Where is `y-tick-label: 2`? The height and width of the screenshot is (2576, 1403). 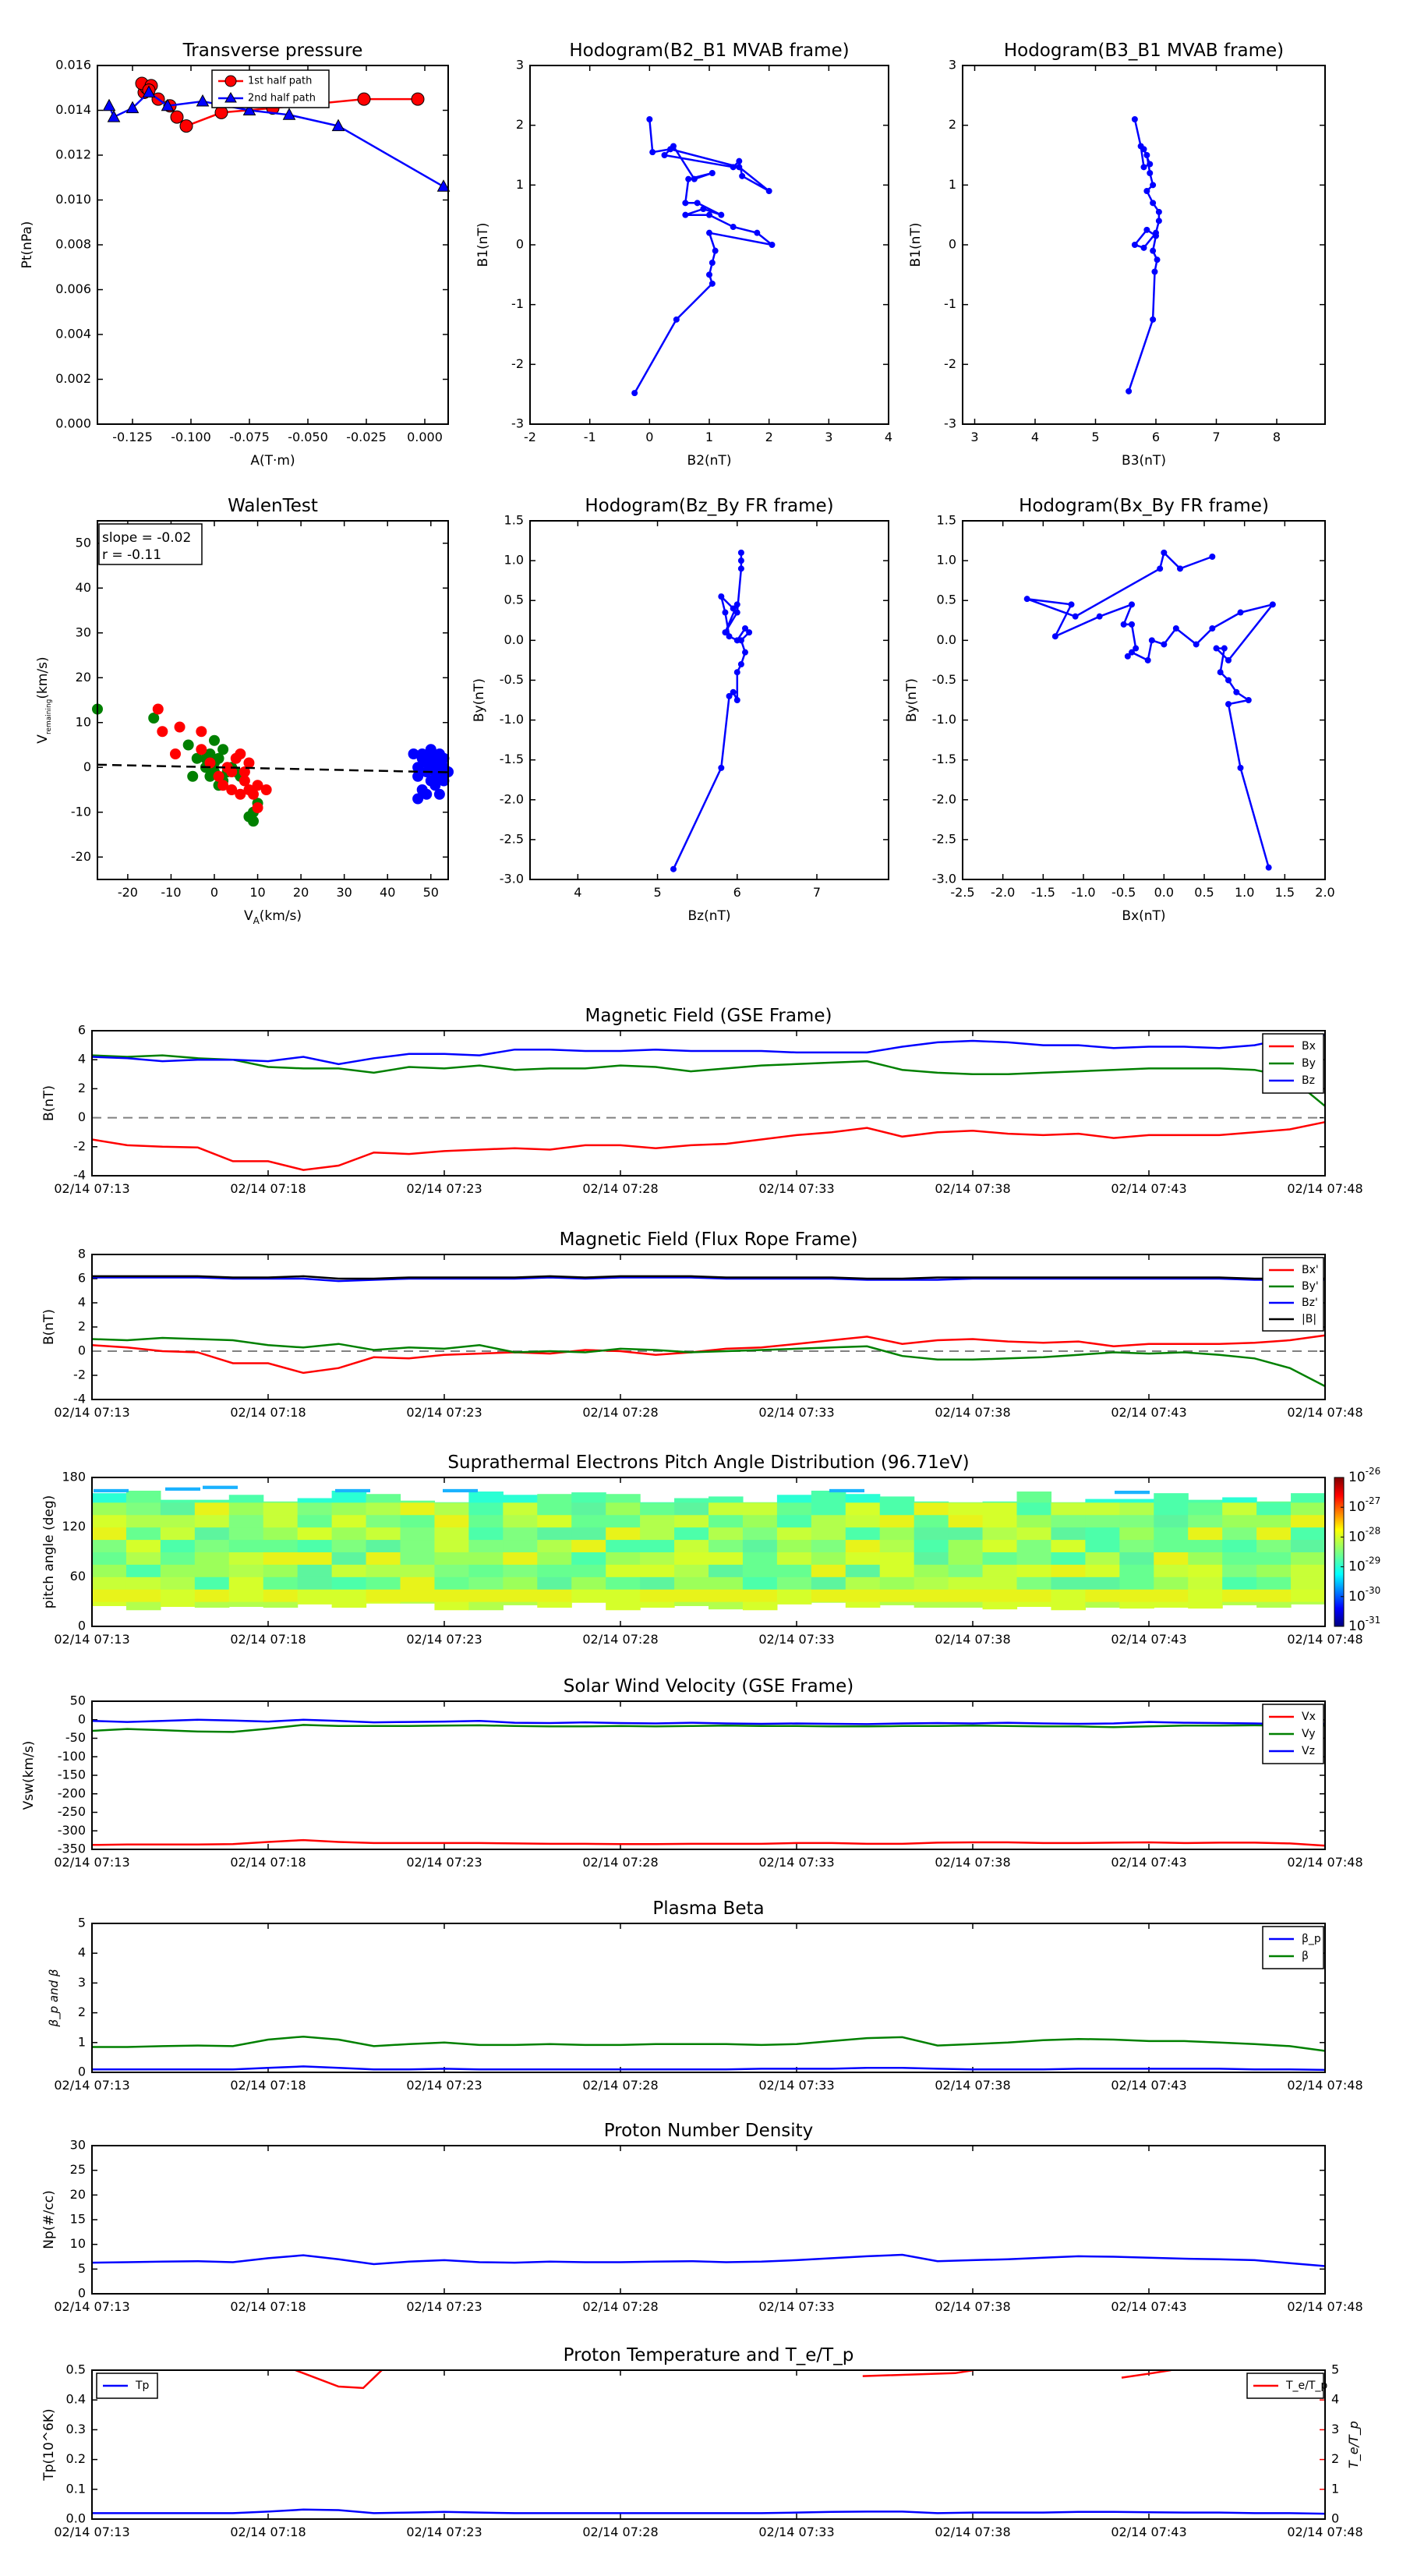 y-tick-label: 2 is located at coordinates (82, 1326).